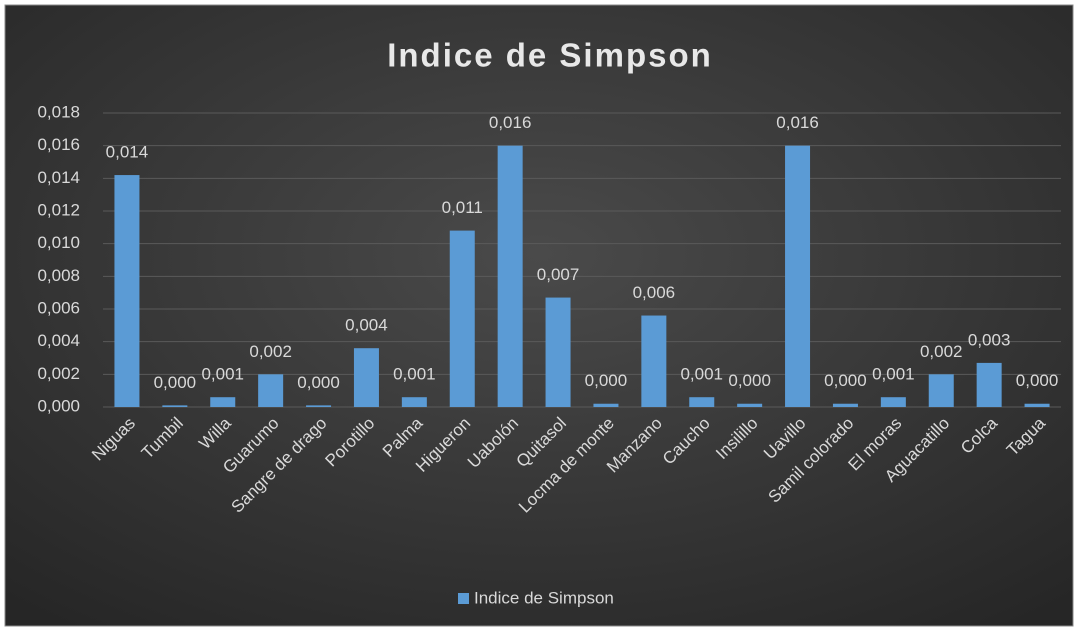  I want to click on chart-title: Indice de Simpson, so click(550, 55).